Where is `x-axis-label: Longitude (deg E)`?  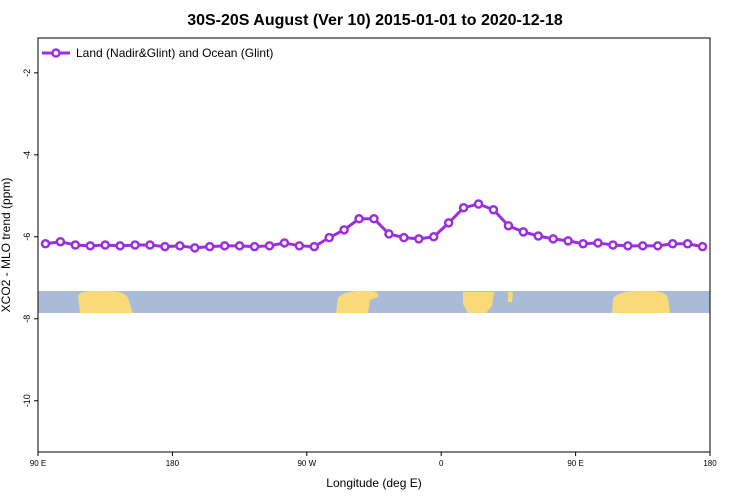
x-axis-label: Longitude (deg E) is located at coordinates (373, 483).